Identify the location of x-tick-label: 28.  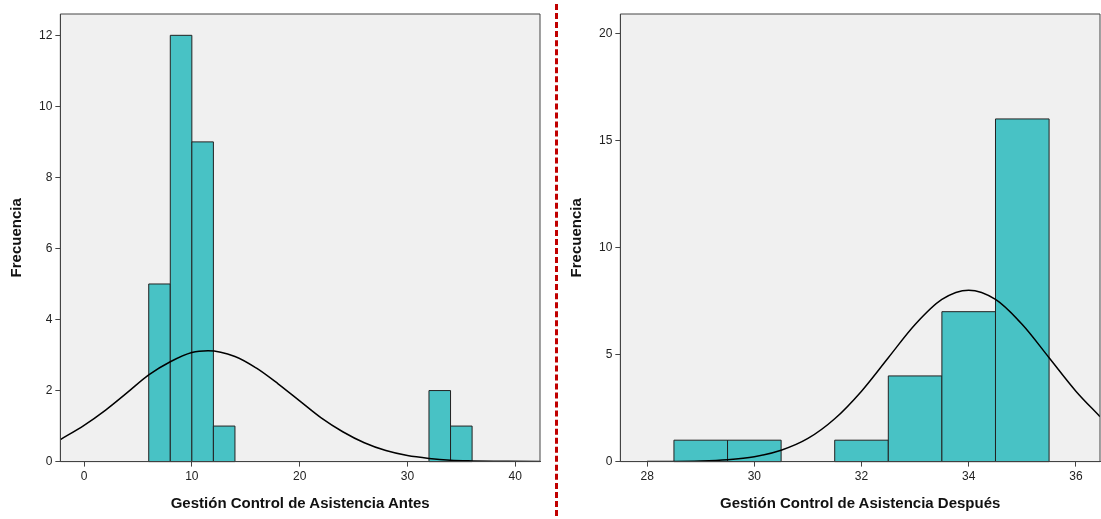
(647, 476).